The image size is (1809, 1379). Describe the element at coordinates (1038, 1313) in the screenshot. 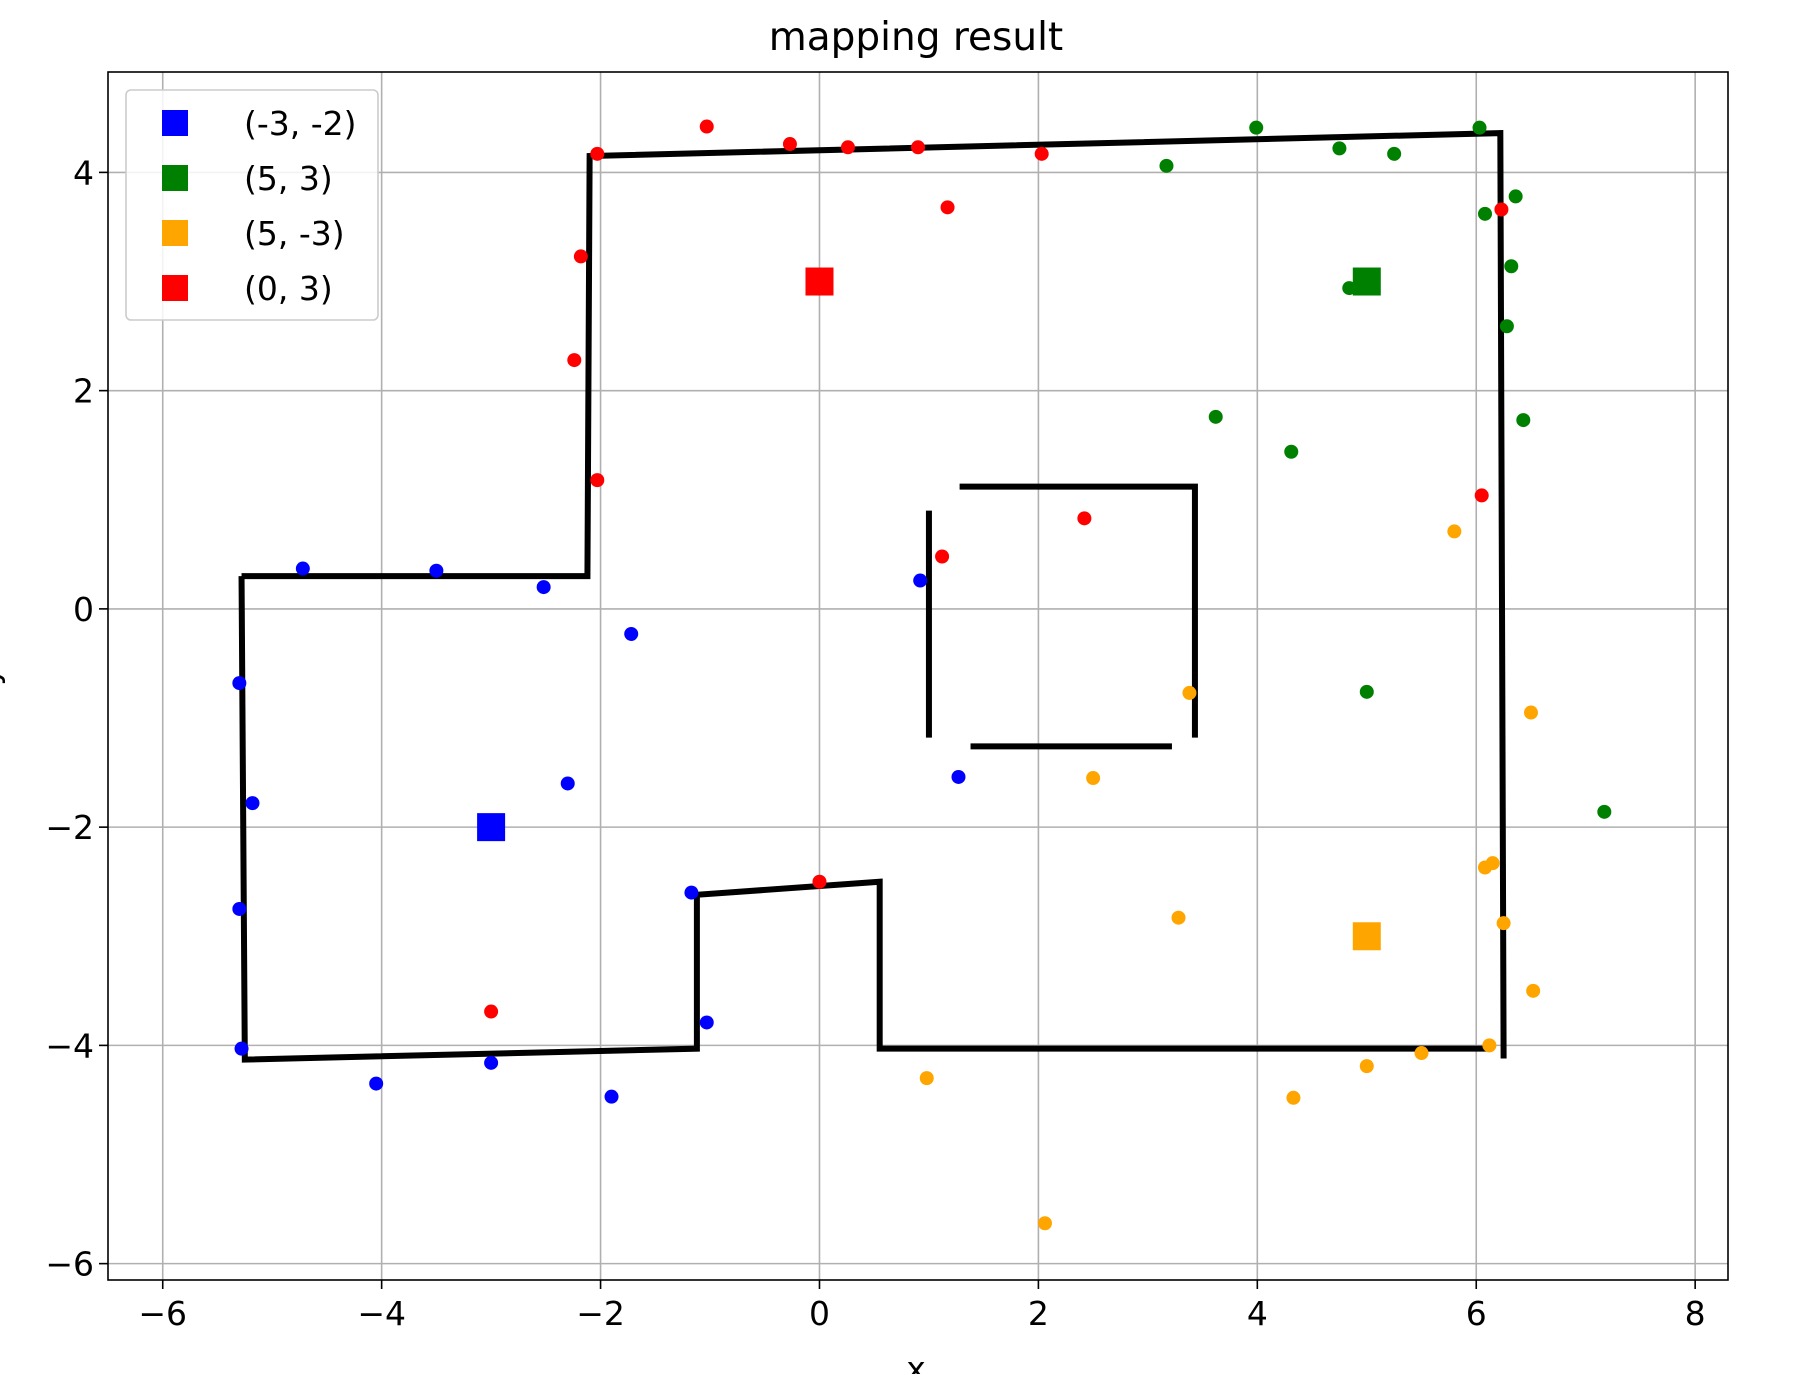

I see `x-tick-label: 2` at that location.